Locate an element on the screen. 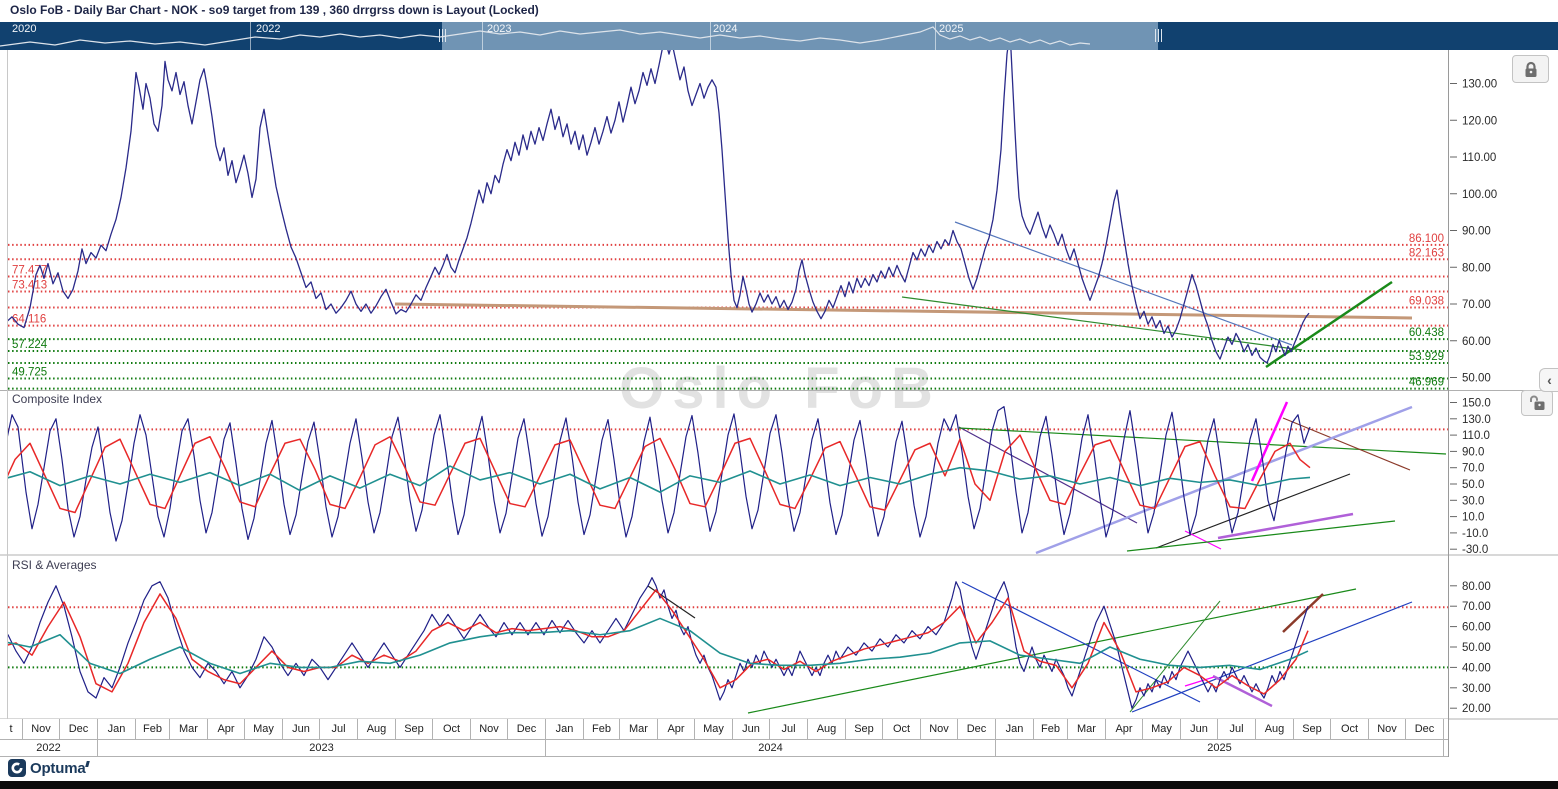 This screenshot has height=789, width=1558. trendline-indigo-downtrend is located at coordinates (1048, 475).